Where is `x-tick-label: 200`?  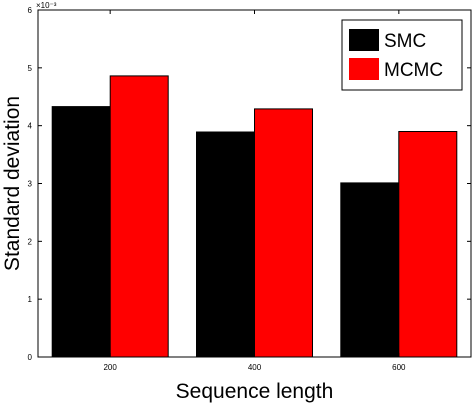
x-tick-label: 200 is located at coordinates (110, 367).